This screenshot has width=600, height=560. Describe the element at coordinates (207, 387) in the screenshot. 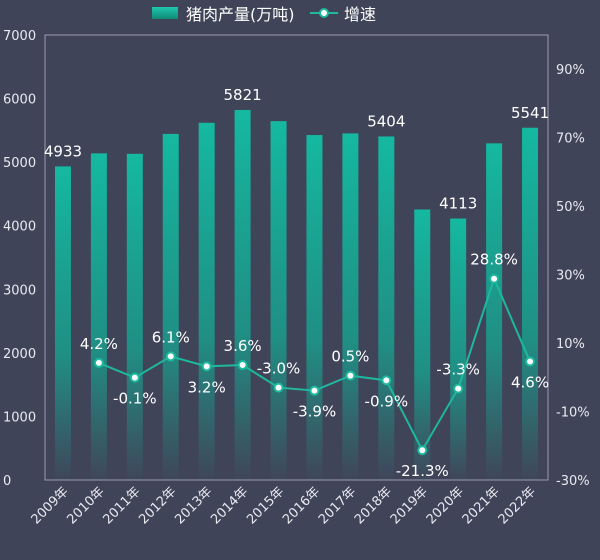

I see `growth-data-label: 3.2%` at that location.